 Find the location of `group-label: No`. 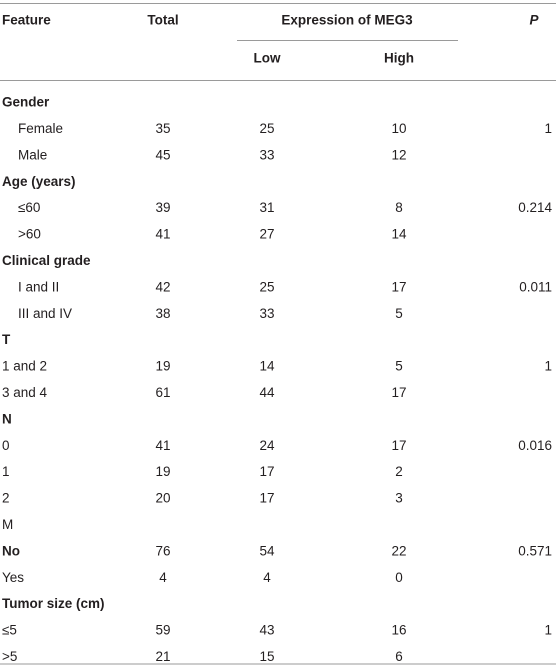

group-label: No is located at coordinates (11, 550).